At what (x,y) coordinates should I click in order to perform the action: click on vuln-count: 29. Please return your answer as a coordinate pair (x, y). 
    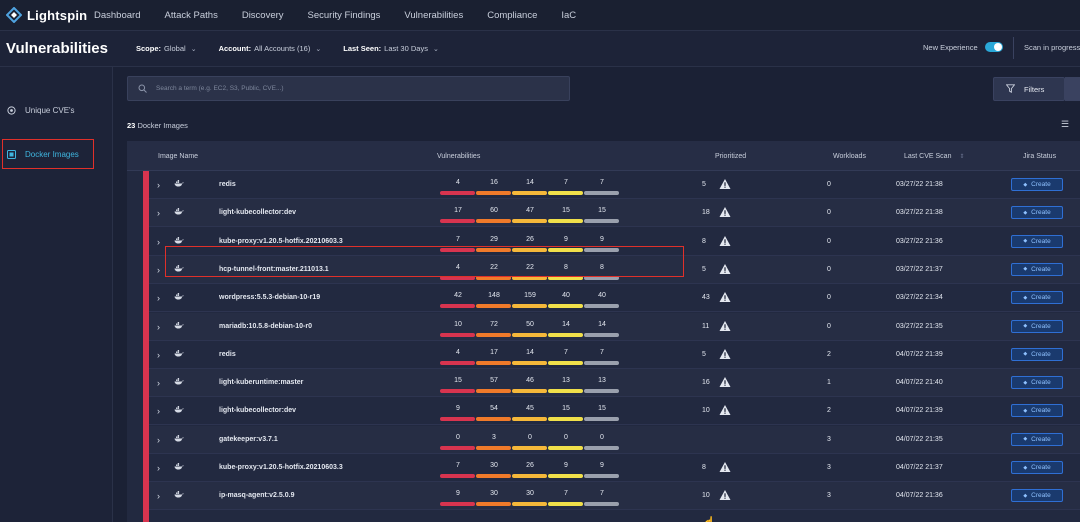
    Looking at the image, I should click on (494, 239).